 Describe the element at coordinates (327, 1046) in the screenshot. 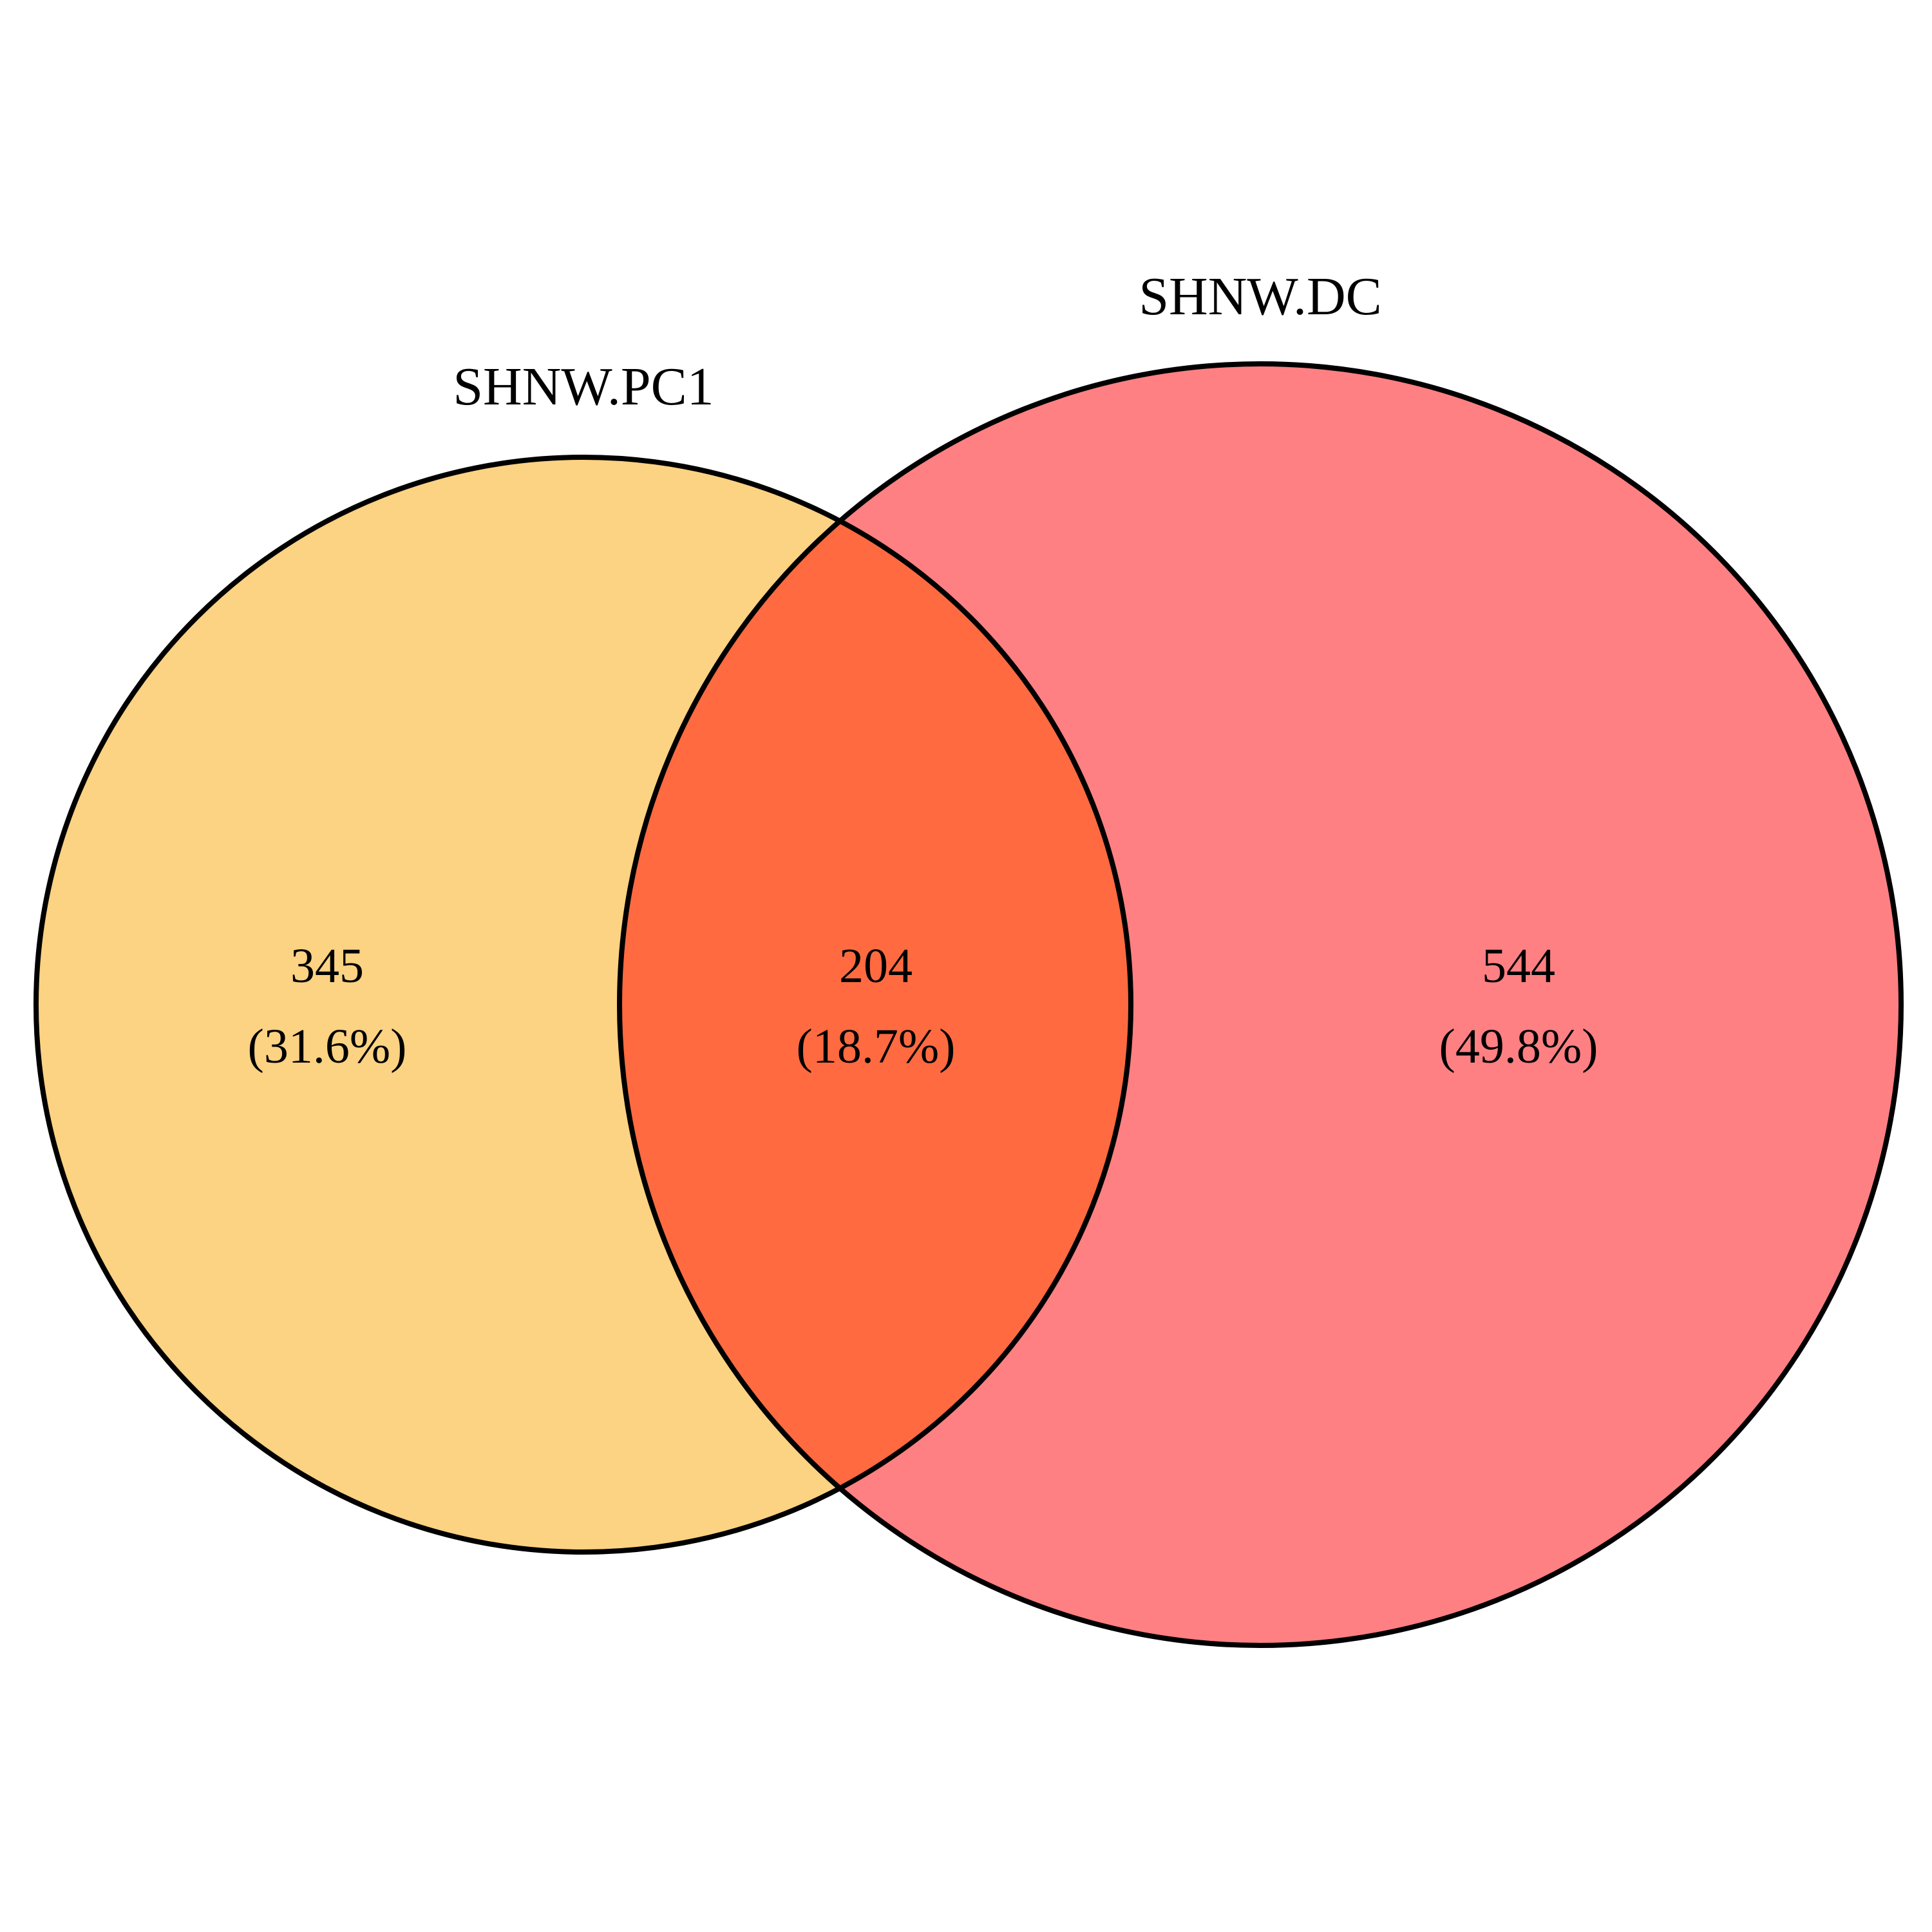

I see `region-percent-pc1-only: (31.6%)` at that location.